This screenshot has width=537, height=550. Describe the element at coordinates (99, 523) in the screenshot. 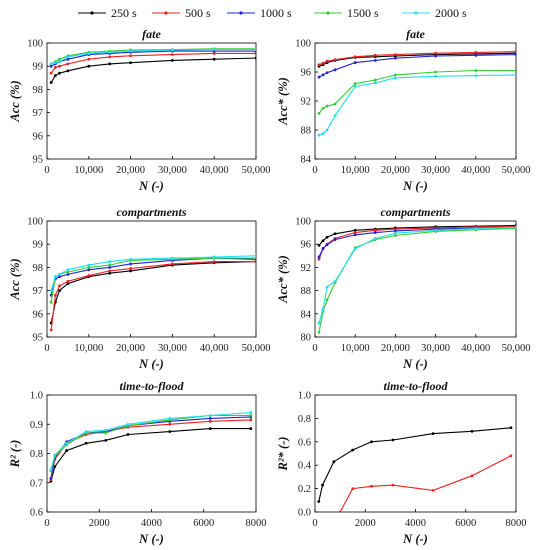

I see `x-tick-label: 2000` at that location.